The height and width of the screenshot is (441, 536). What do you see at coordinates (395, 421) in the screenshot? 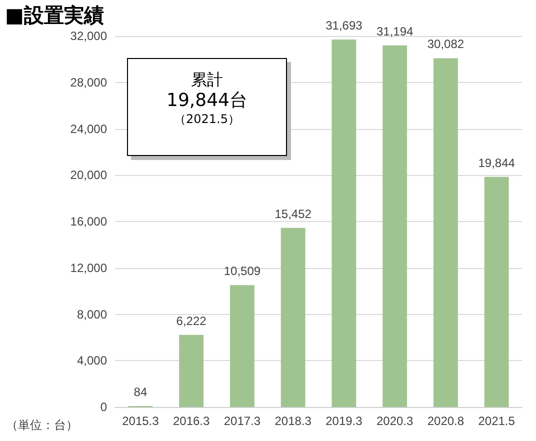
I see `x-tick-label: 2020.3` at bounding box center [395, 421].